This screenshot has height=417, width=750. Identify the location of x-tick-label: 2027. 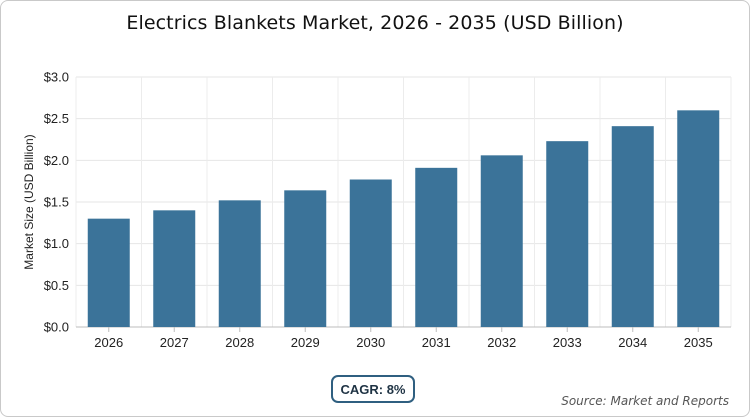
(174, 342).